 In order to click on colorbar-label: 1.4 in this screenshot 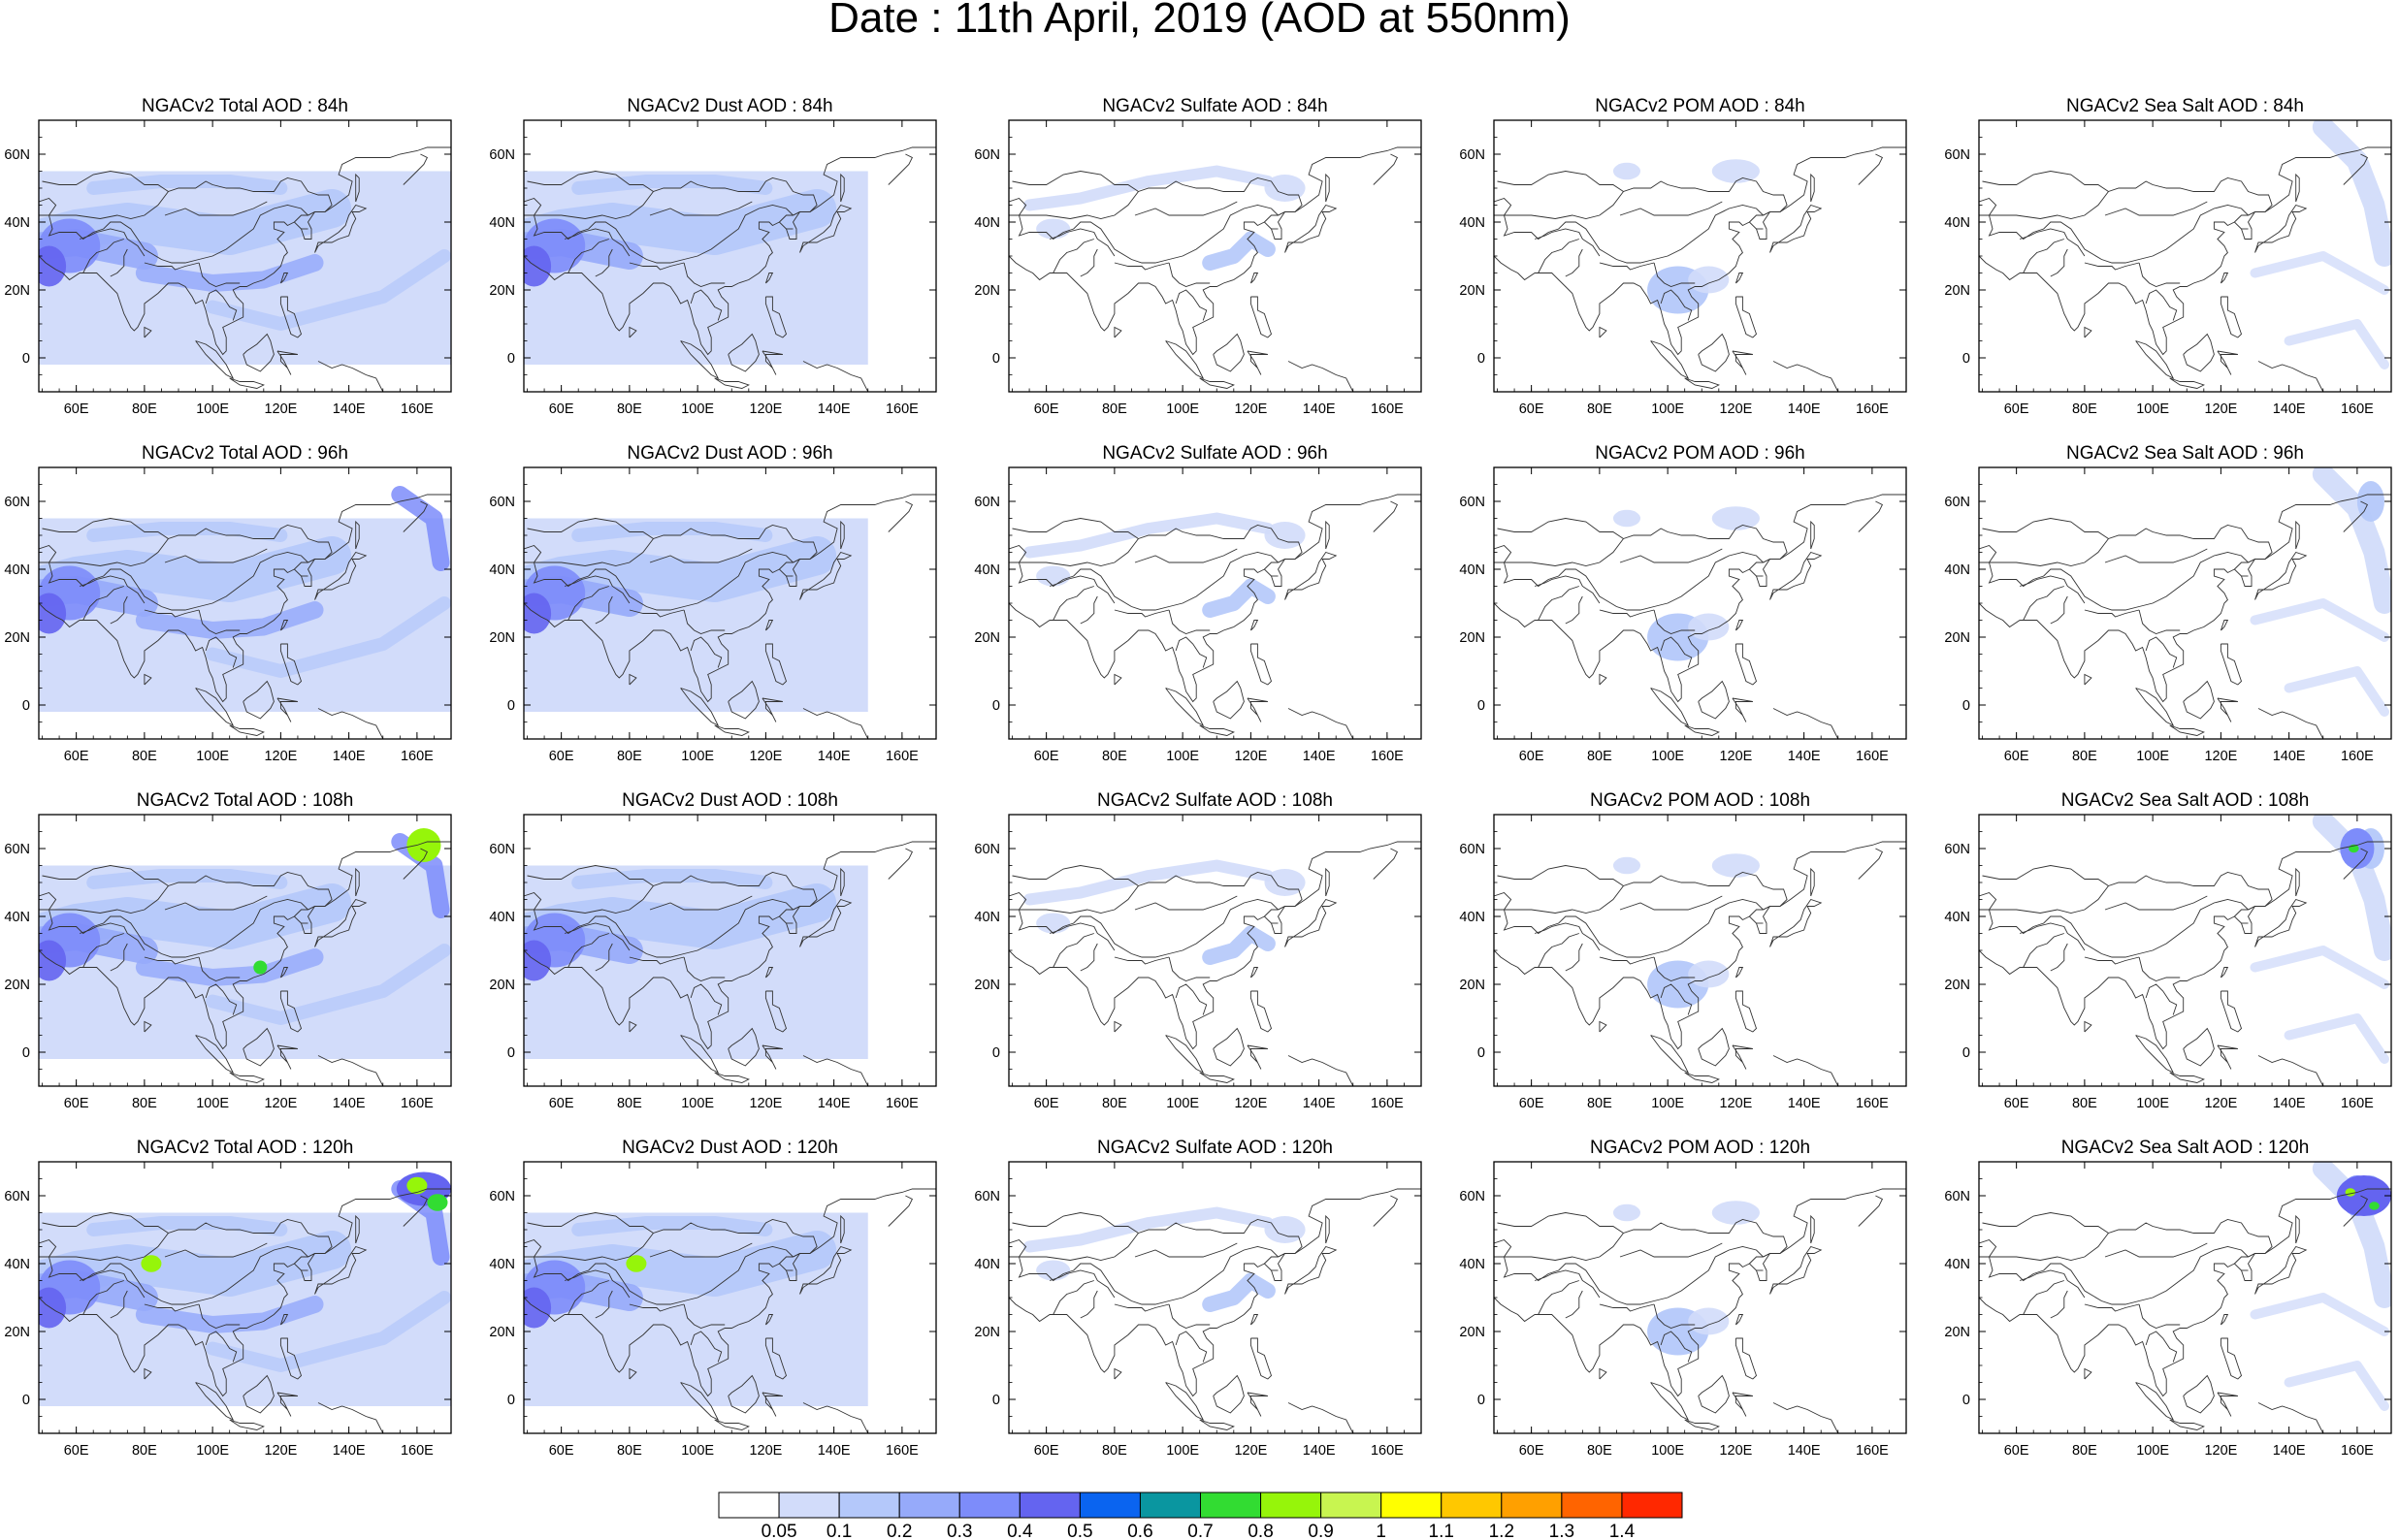, I will do `click(1623, 1531)`.